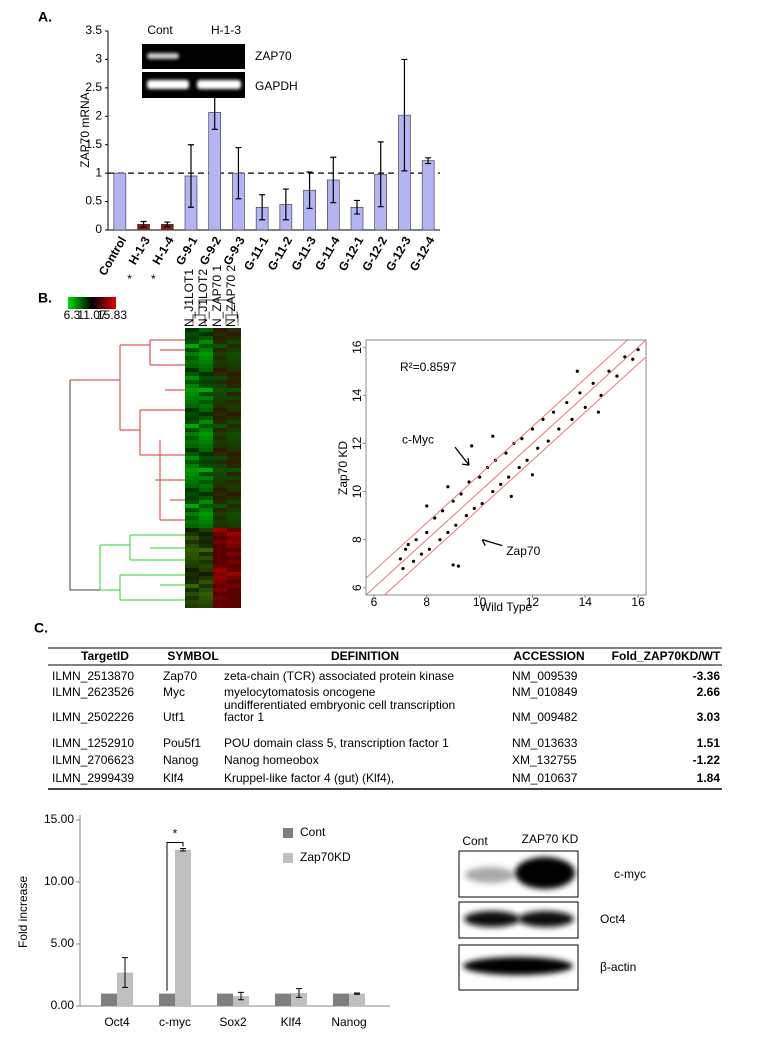 This screenshot has width=765, height=1050. Describe the element at coordinates (638, 602) in the screenshot. I see `x-tick-label: 16` at that location.